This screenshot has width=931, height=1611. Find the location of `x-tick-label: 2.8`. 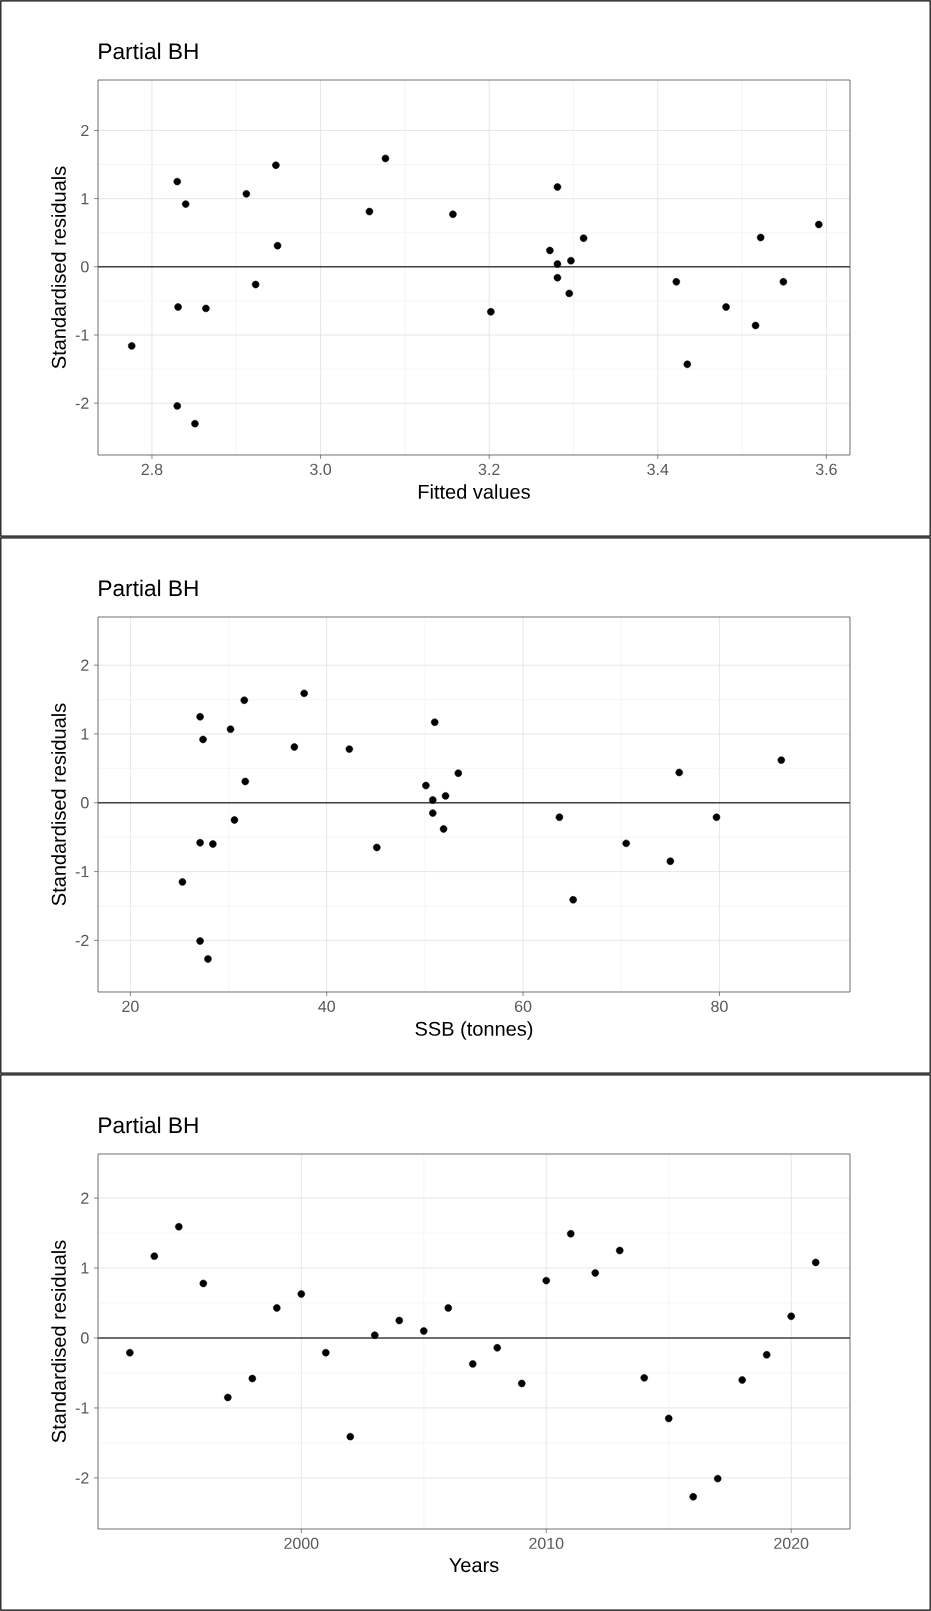

x-tick-label: 2.8 is located at coordinates (152, 469).